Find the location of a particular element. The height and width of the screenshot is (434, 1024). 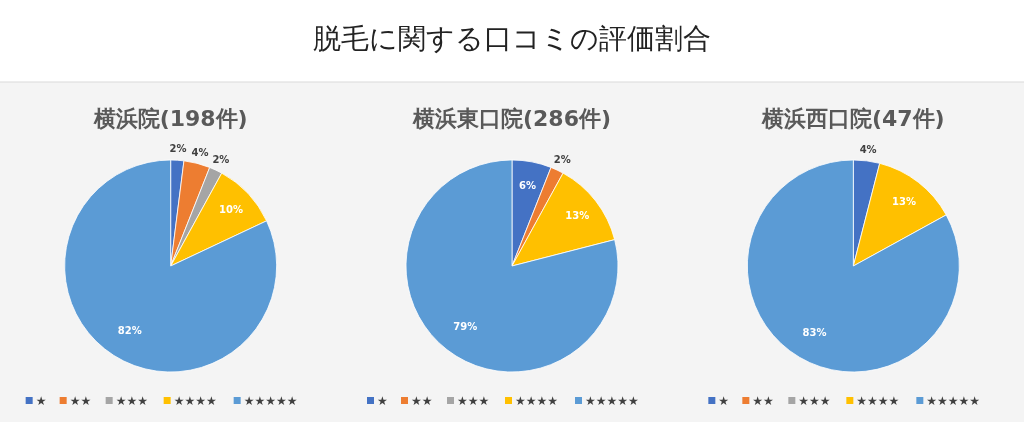

data-label: 10% is located at coordinates (230, 210).